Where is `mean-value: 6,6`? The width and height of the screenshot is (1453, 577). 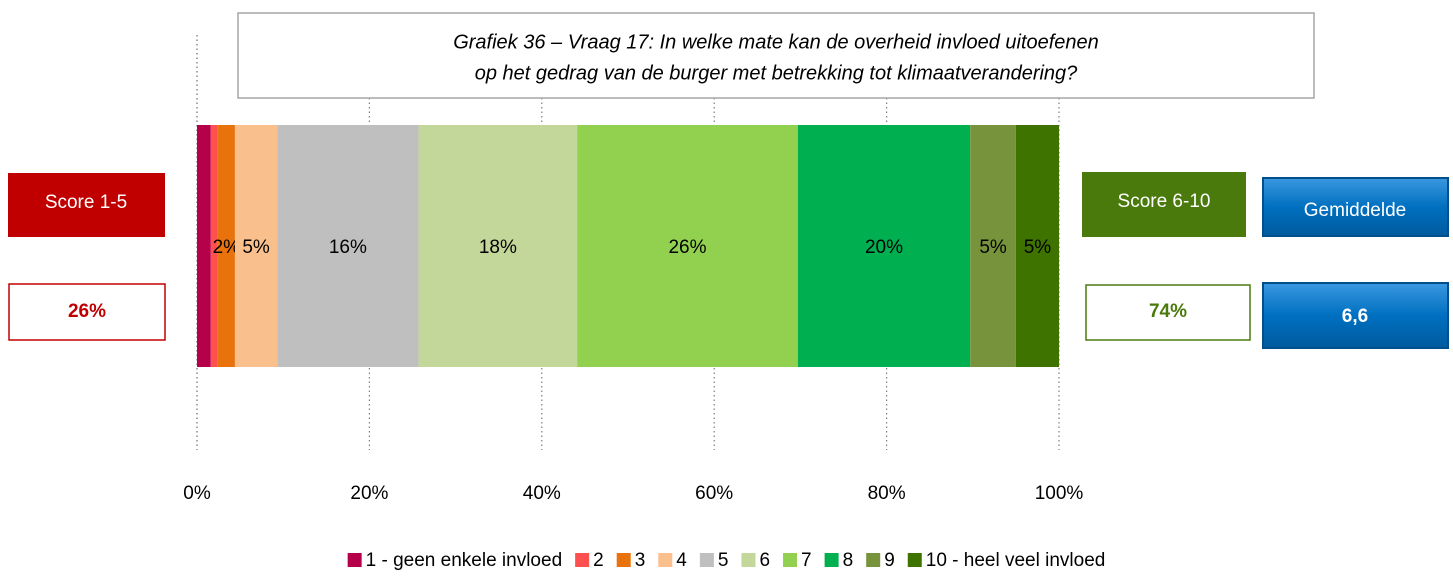
mean-value: 6,6 is located at coordinates (1355, 316).